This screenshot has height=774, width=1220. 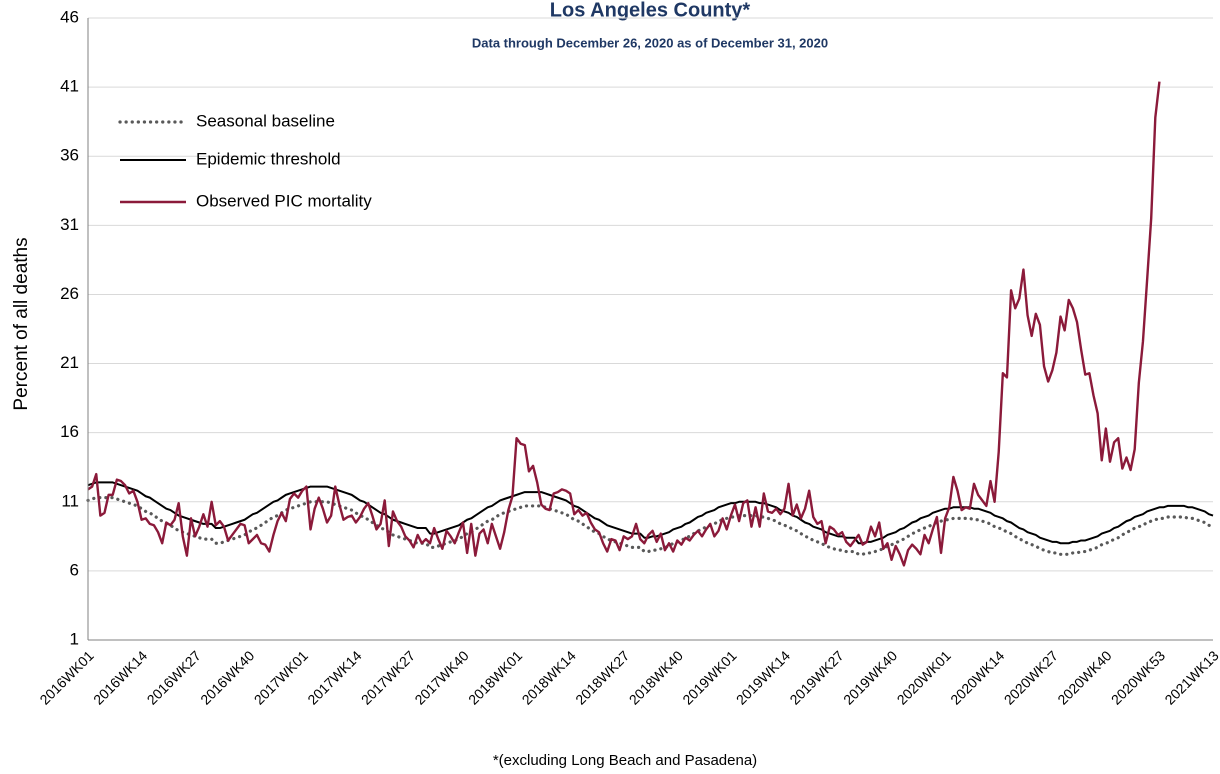 I want to click on chart-title: Los Angeles County*, so click(x=650, y=10).